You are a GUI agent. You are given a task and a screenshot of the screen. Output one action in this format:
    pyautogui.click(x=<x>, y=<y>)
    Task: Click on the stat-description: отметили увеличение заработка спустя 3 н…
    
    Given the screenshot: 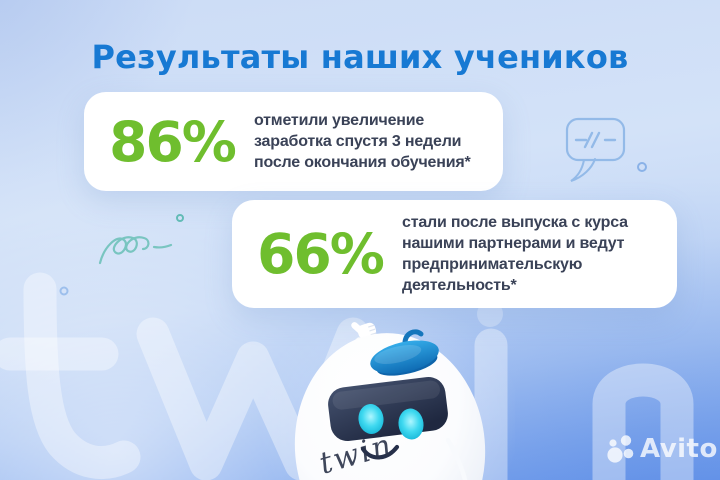 What is the action you would take?
    pyautogui.click(x=362, y=141)
    